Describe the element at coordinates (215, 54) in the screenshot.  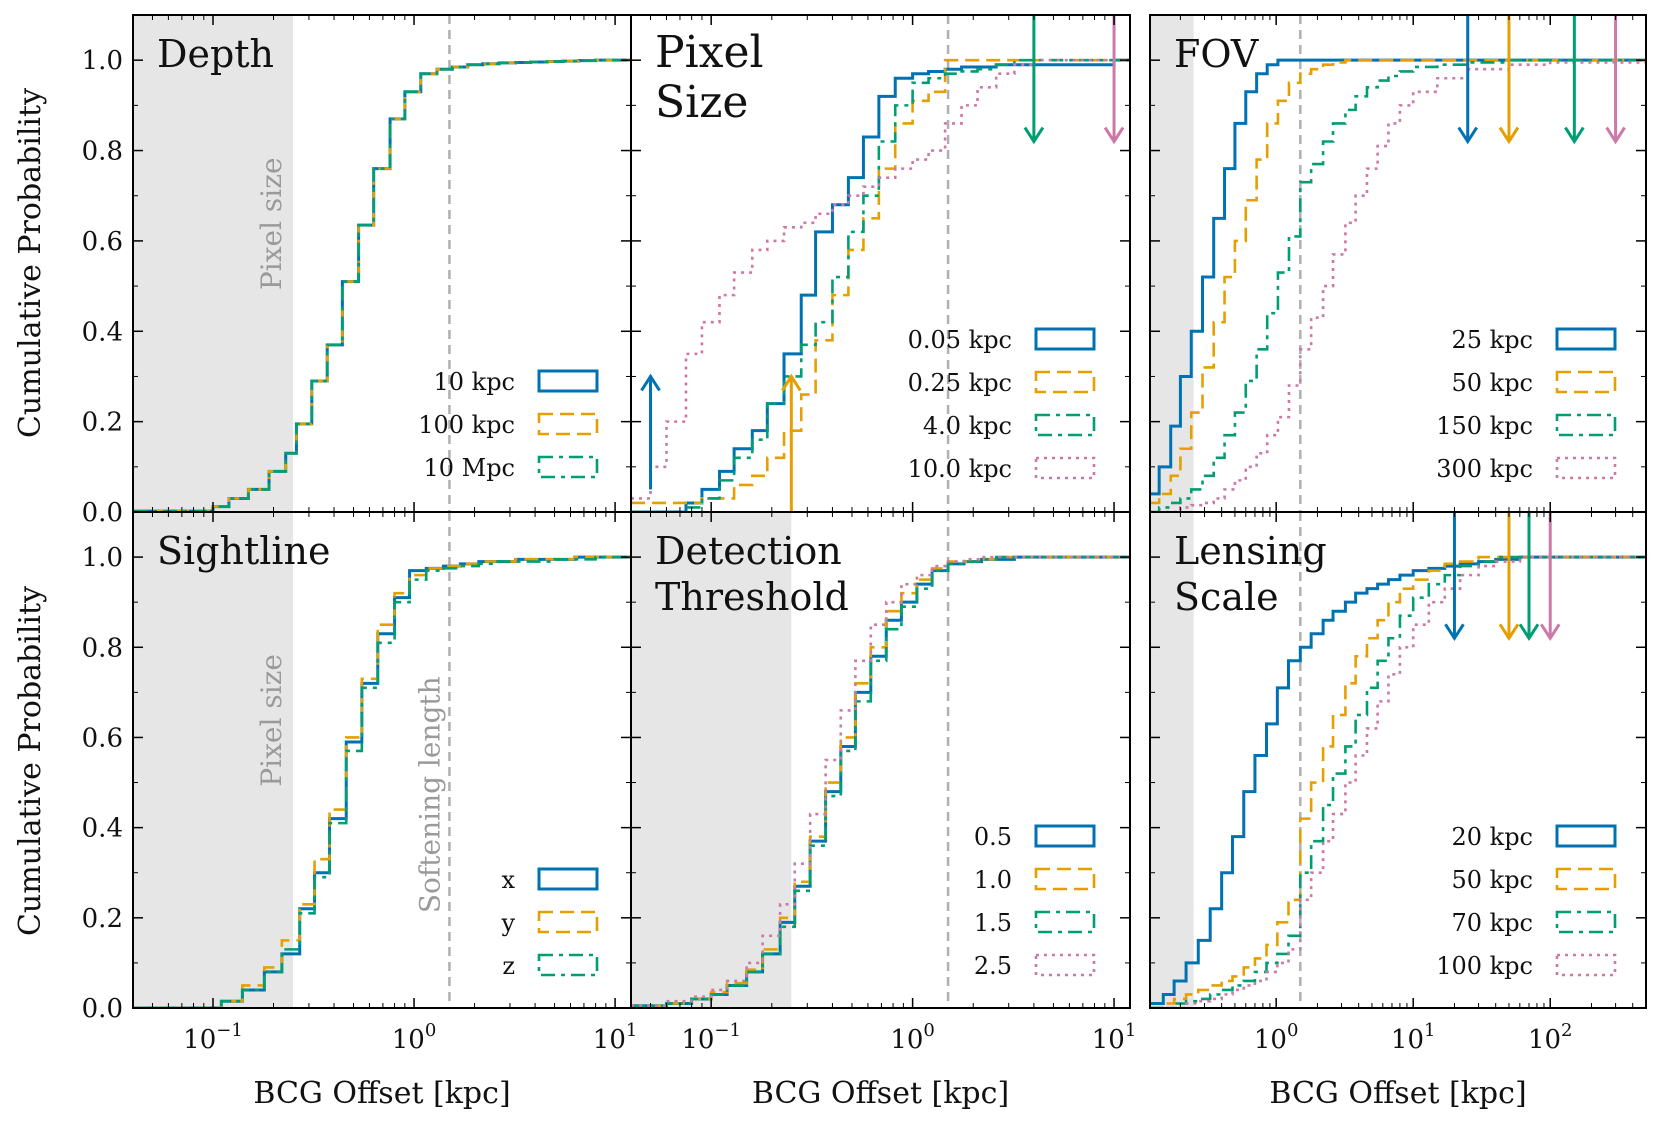
I see `panel-title: Depth` at that location.